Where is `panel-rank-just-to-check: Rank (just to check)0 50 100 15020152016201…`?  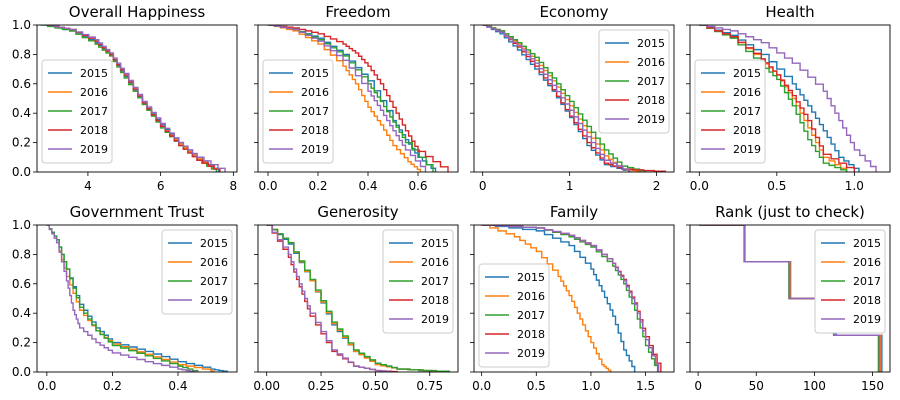 panel-rank-just-to-check: Rank (just to check)0 50 100 15020152016201… is located at coordinates (788, 298).